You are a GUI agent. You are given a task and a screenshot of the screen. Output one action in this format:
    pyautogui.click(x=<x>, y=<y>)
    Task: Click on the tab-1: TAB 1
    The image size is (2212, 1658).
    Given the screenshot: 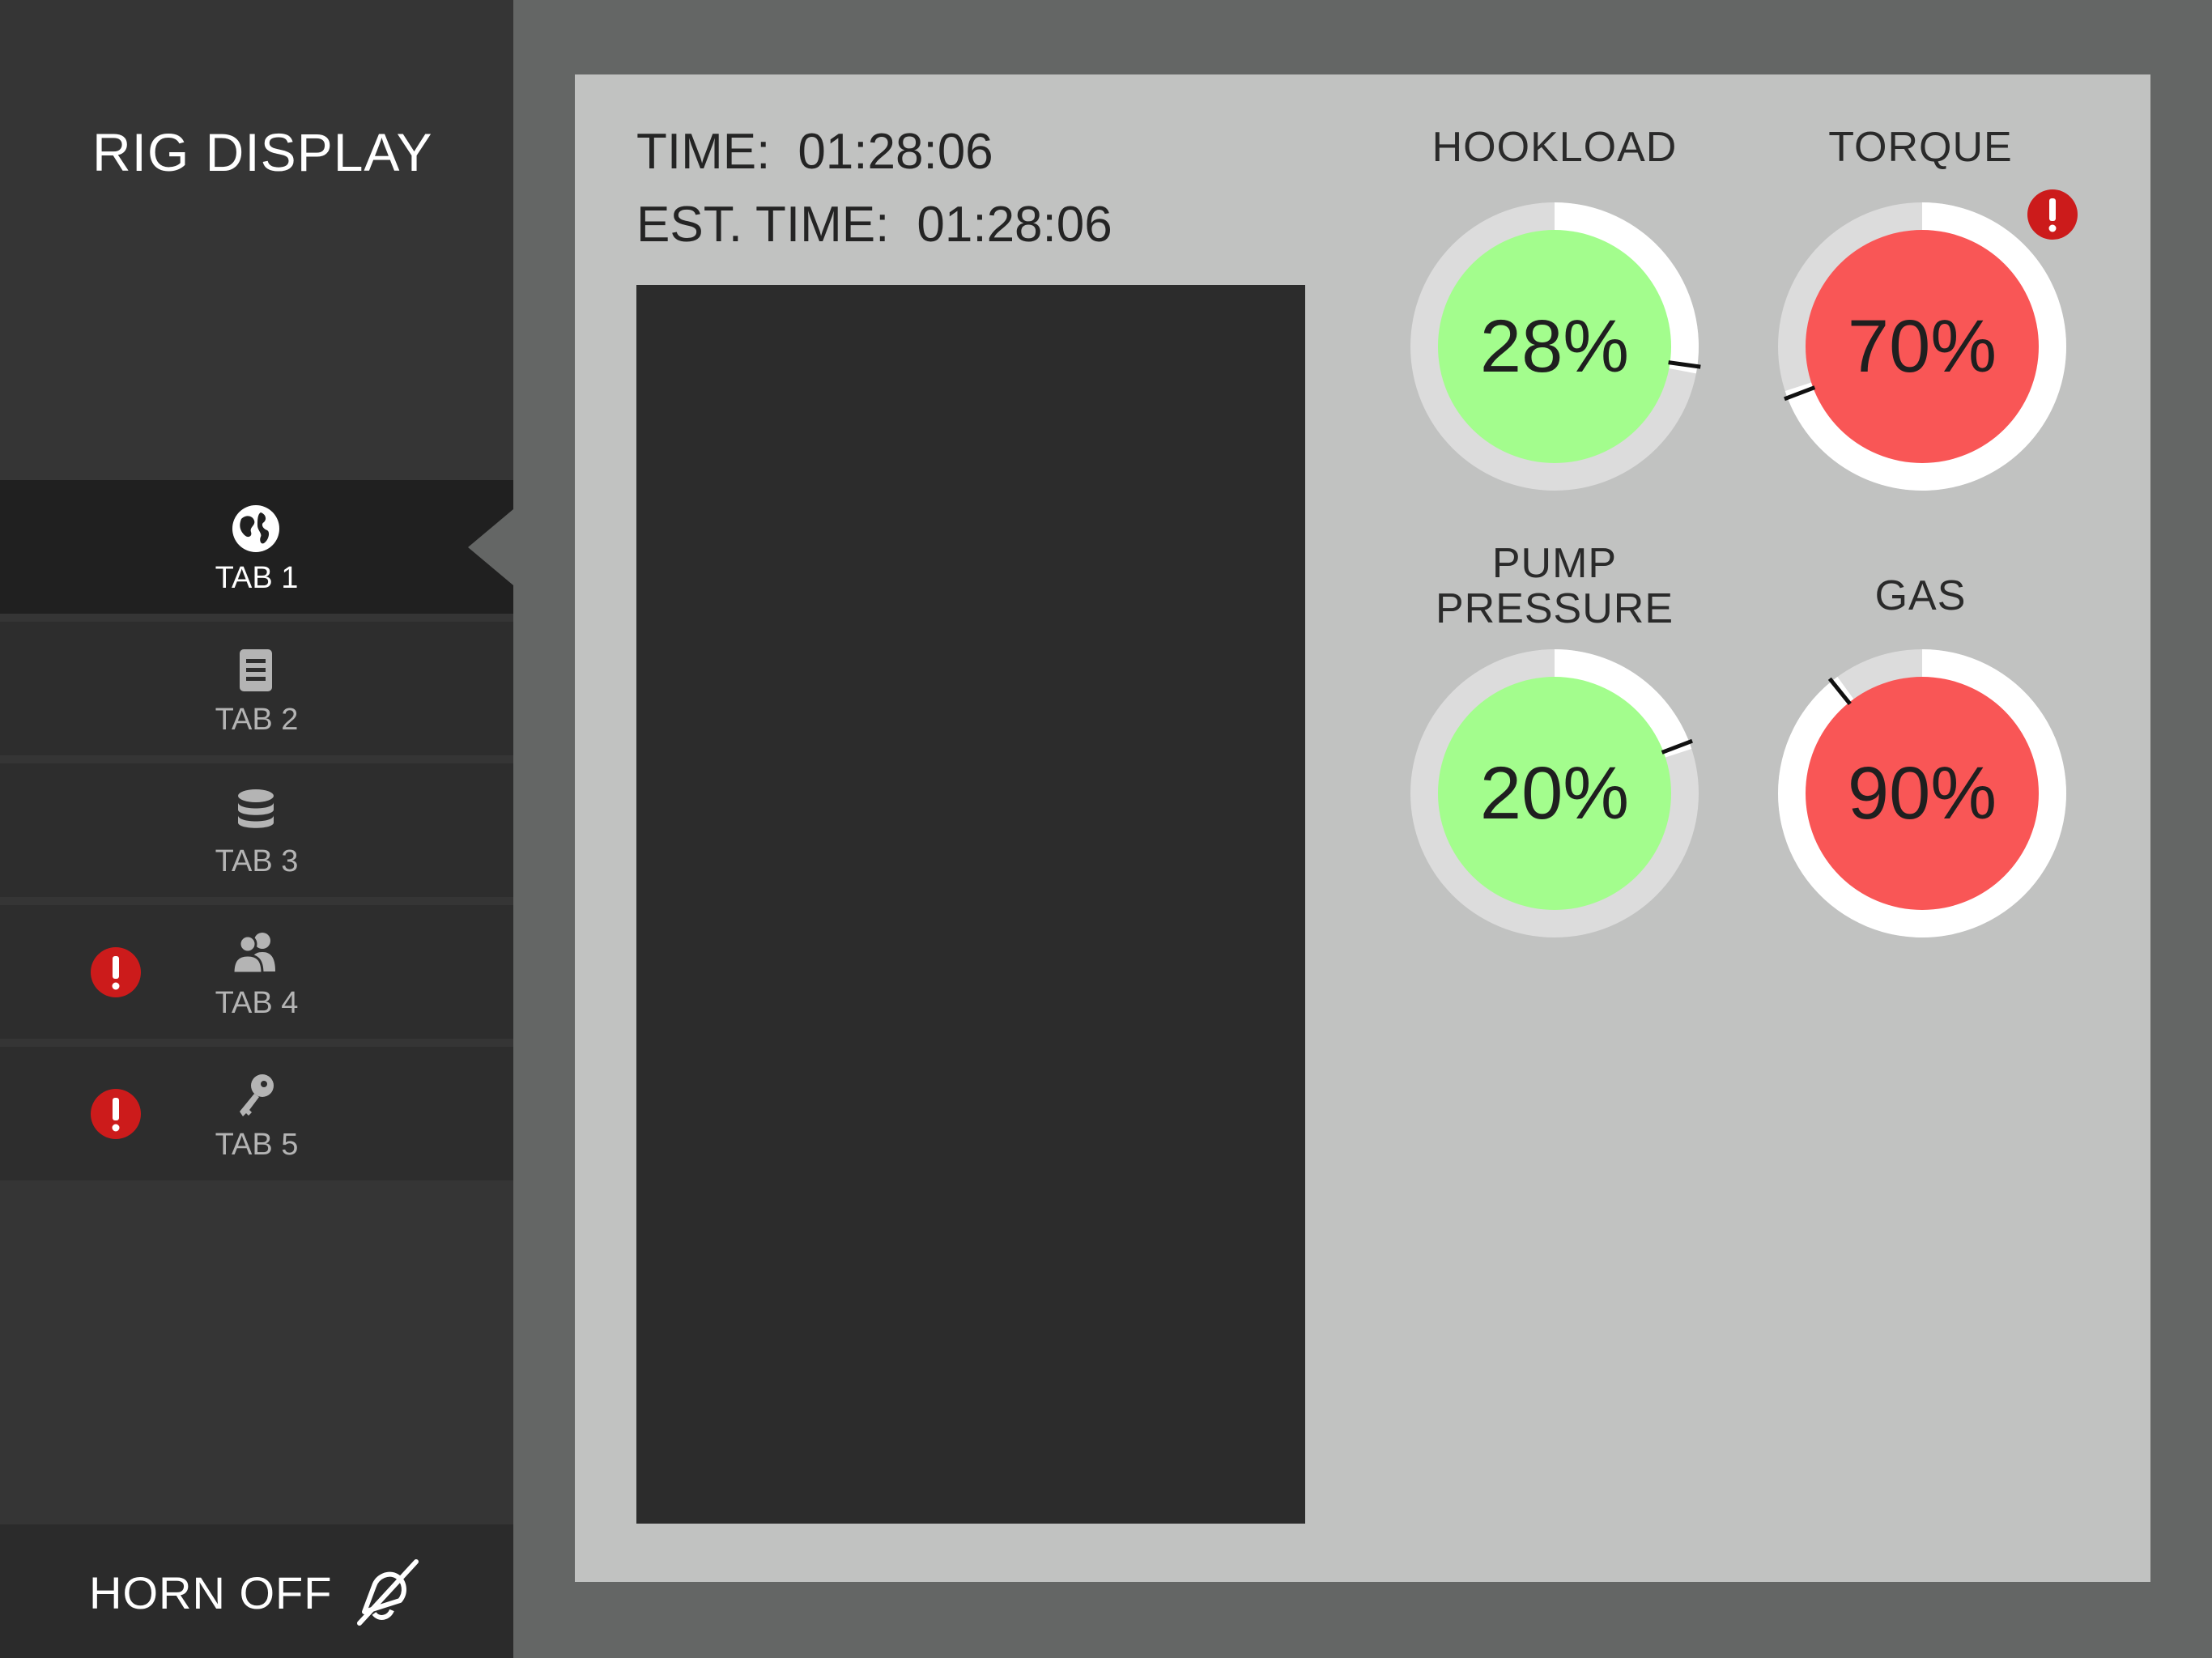 What is the action you would take?
    pyautogui.click(x=257, y=547)
    